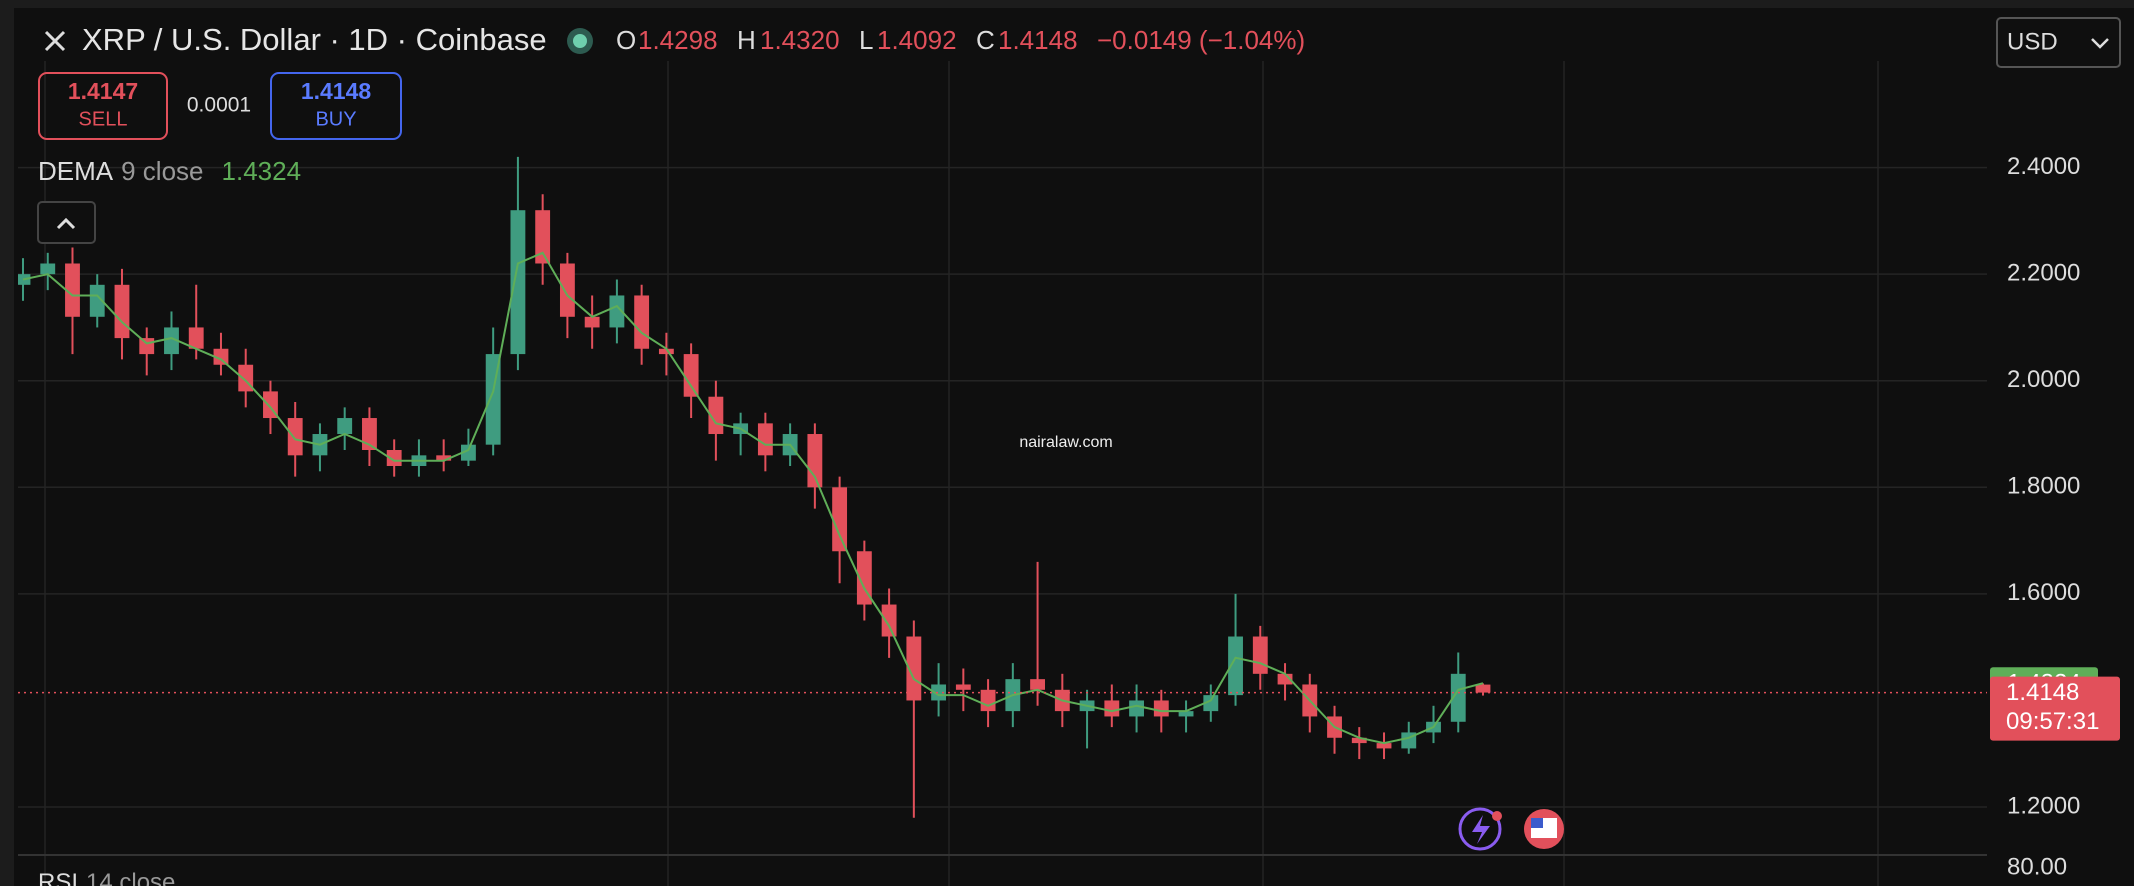  I want to click on rsi-legend: RSI 14 close, so click(106, 877).